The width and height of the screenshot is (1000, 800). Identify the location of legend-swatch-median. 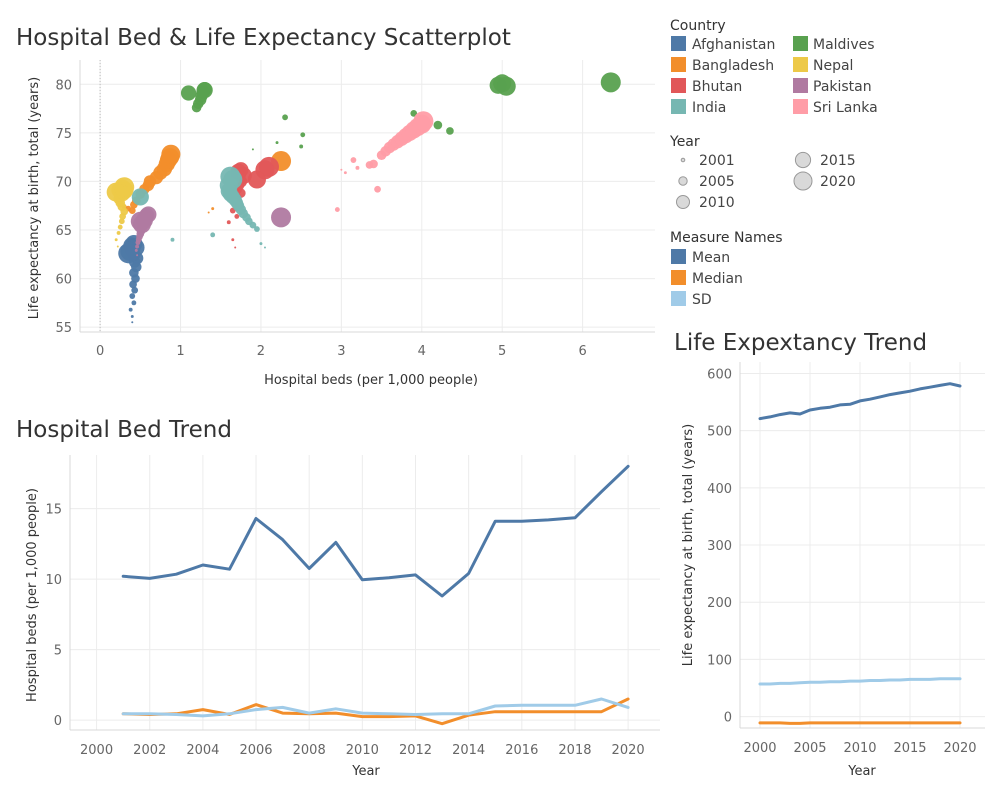
(678, 277).